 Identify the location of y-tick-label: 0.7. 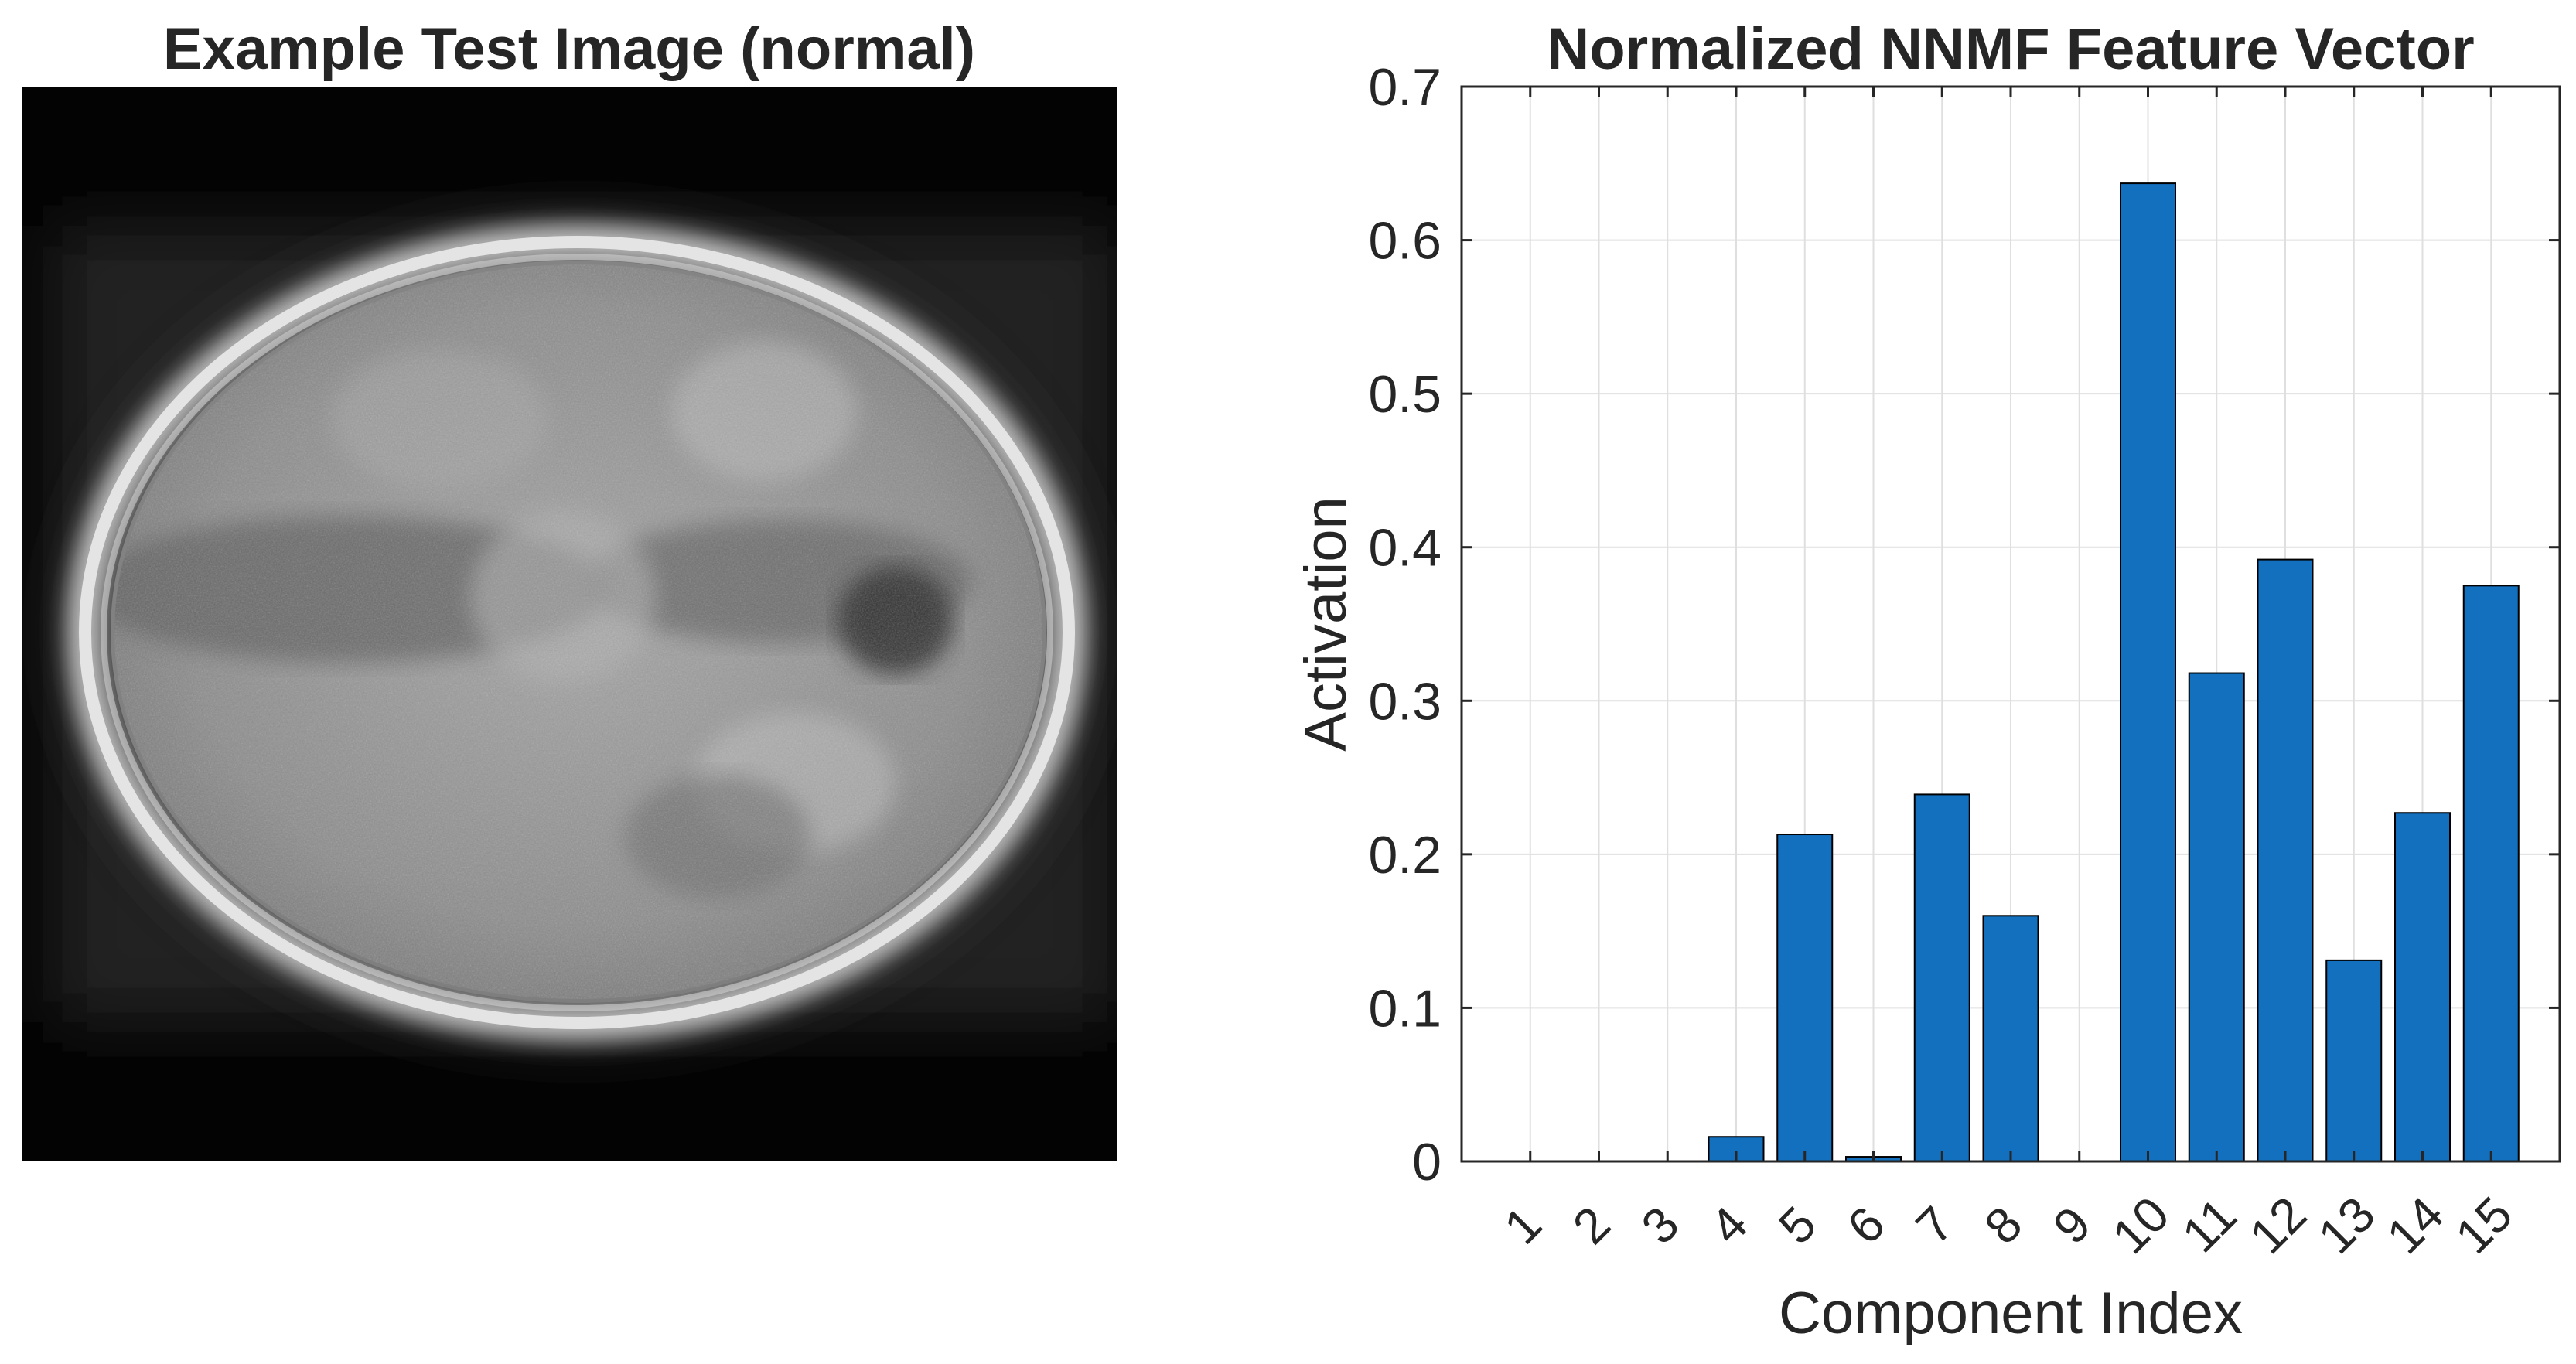
(1405, 87).